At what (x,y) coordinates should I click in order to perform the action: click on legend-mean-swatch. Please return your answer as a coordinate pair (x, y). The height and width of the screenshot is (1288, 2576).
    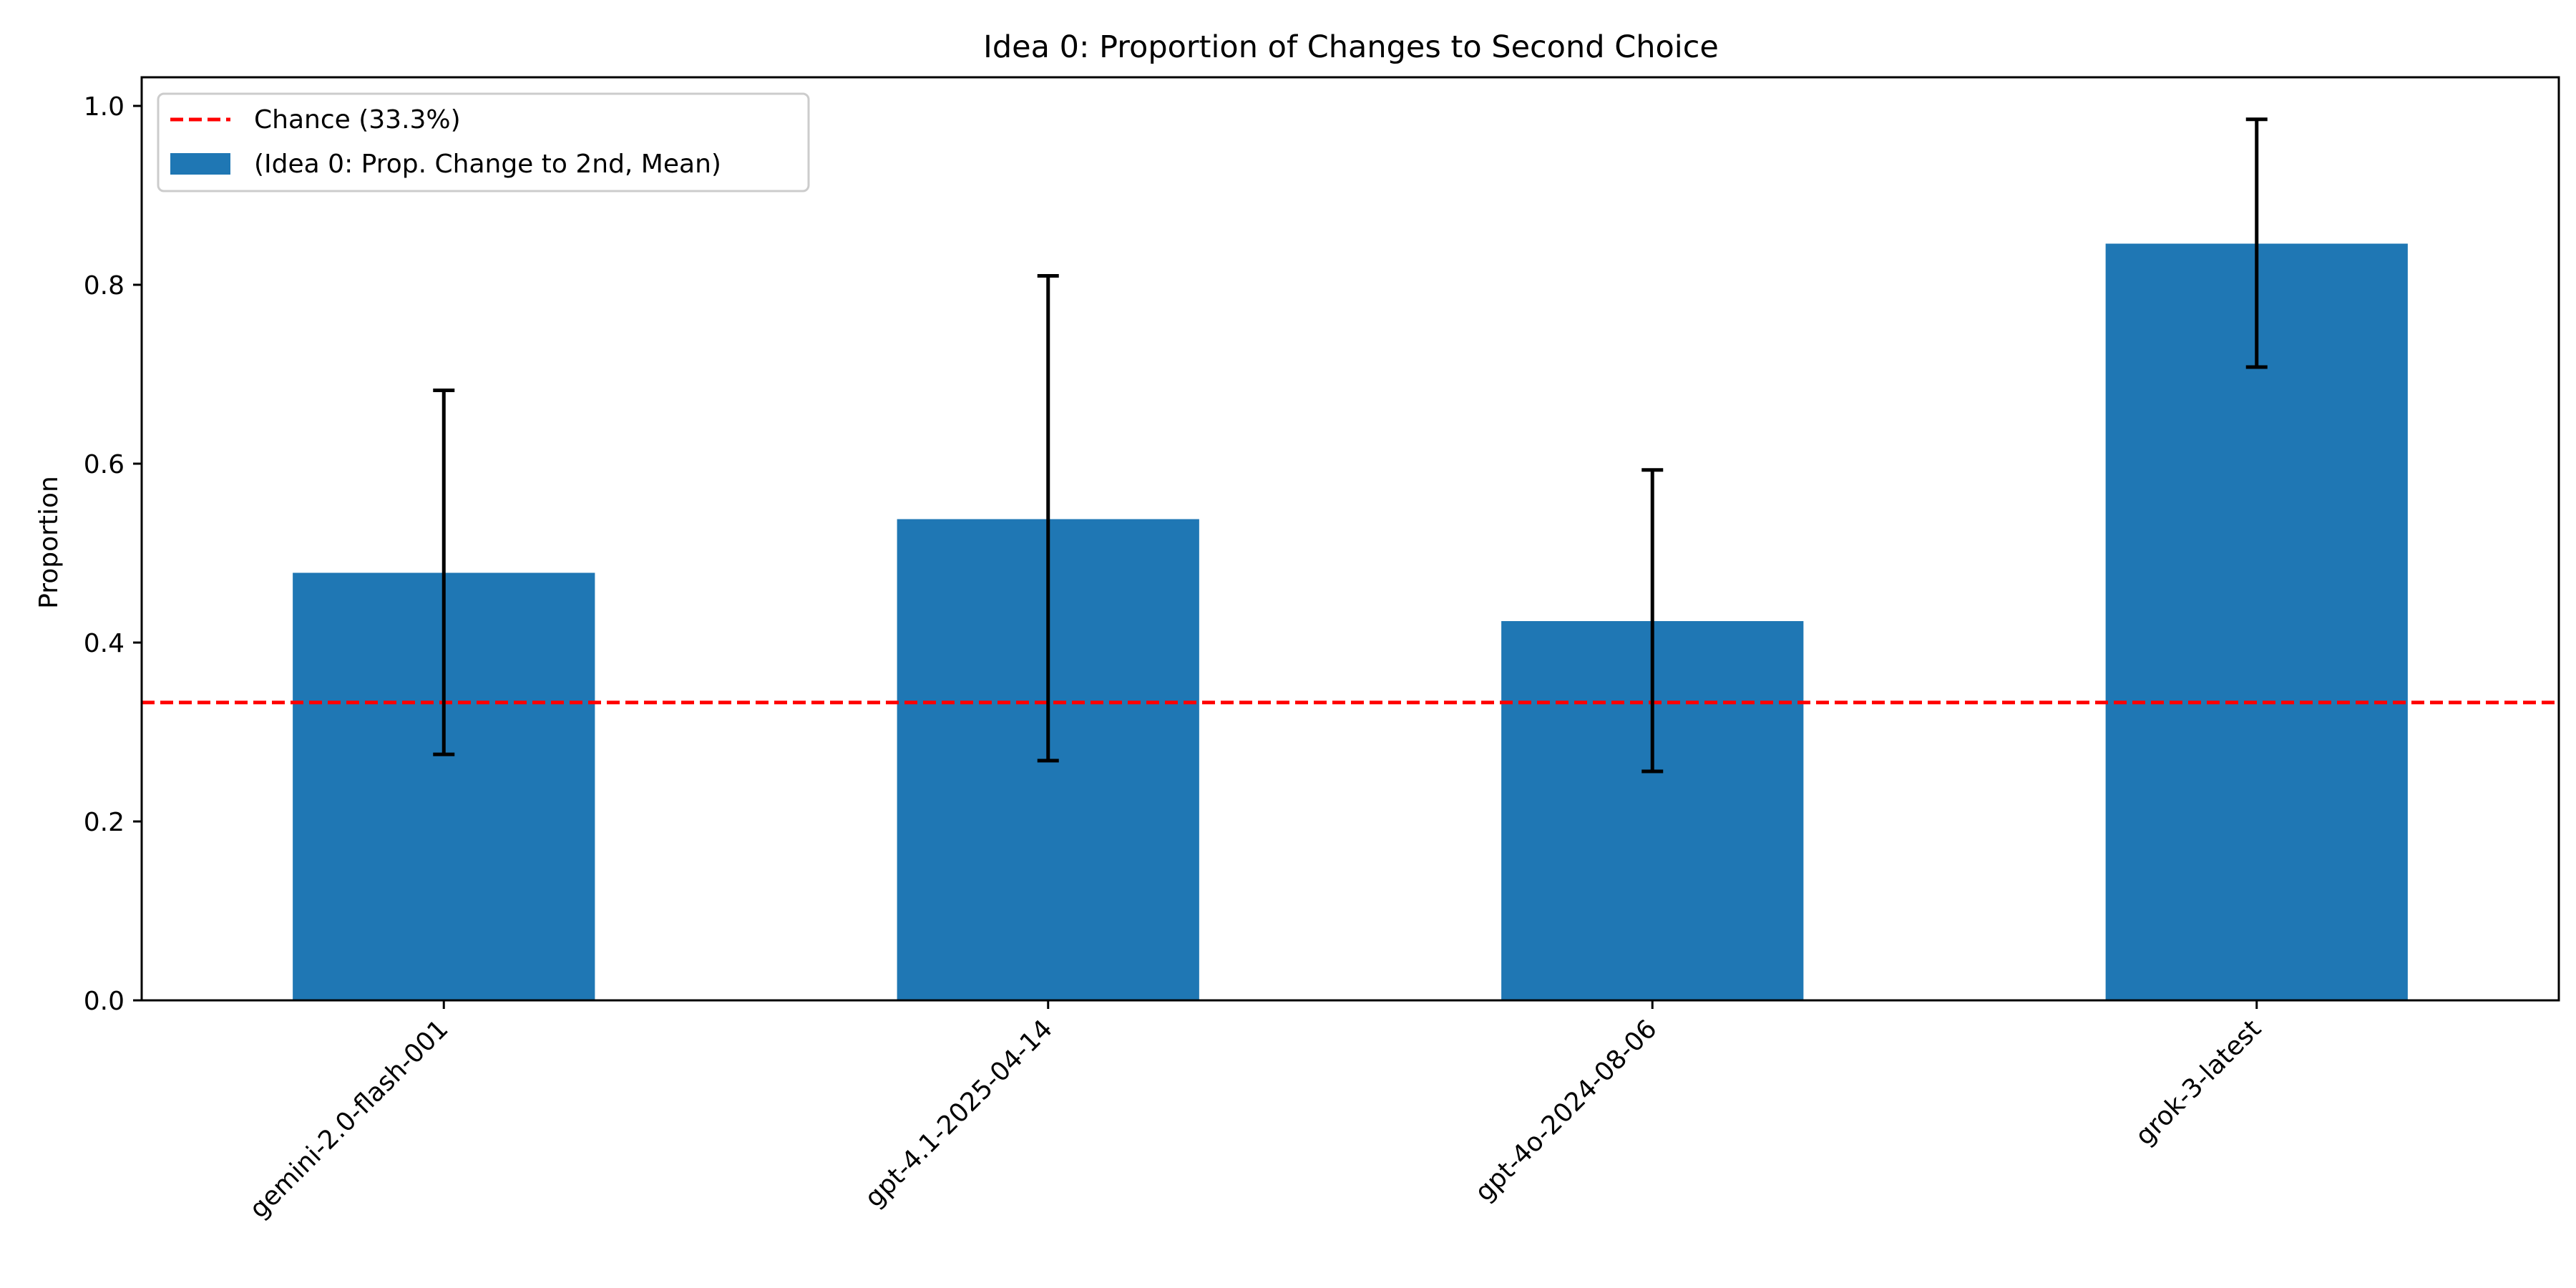
    Looking at the image, I should click on (200, 164).